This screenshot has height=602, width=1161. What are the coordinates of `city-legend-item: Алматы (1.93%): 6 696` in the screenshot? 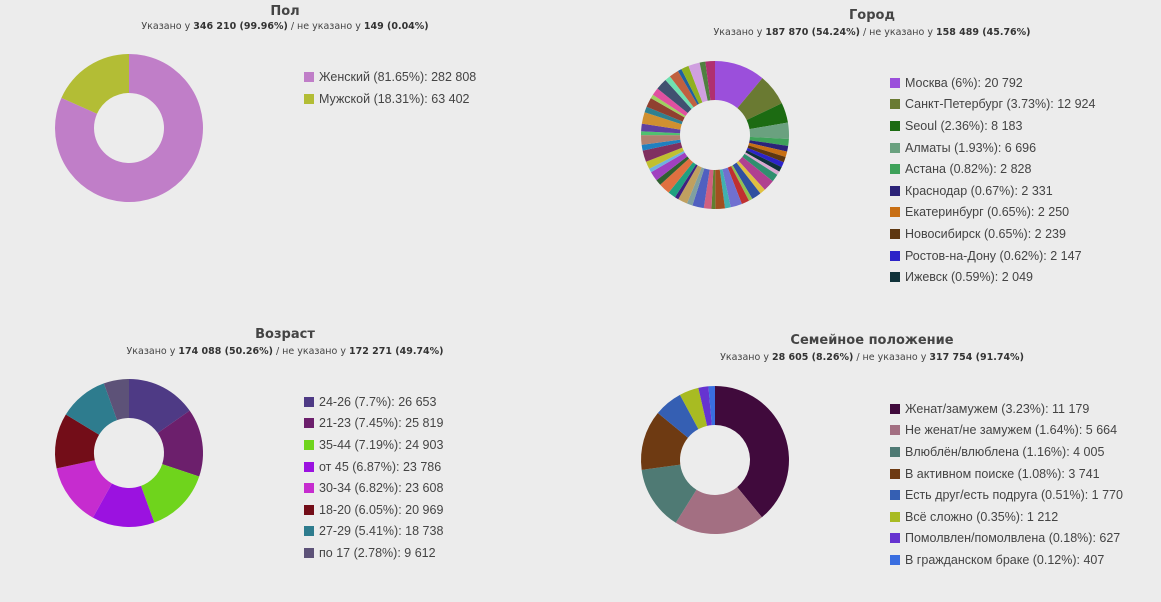 It's located at (992, 148).